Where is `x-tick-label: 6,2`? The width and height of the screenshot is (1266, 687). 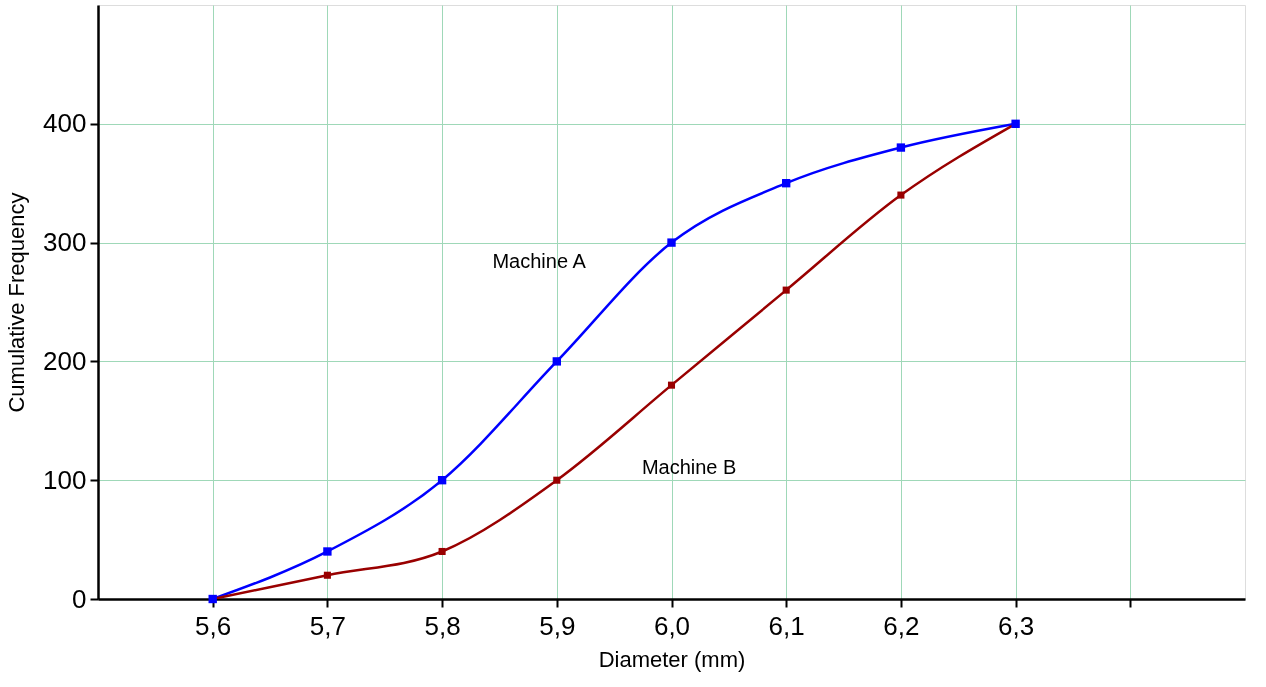
x-tick-label: 6,2 is located at coordinates (901, 625).